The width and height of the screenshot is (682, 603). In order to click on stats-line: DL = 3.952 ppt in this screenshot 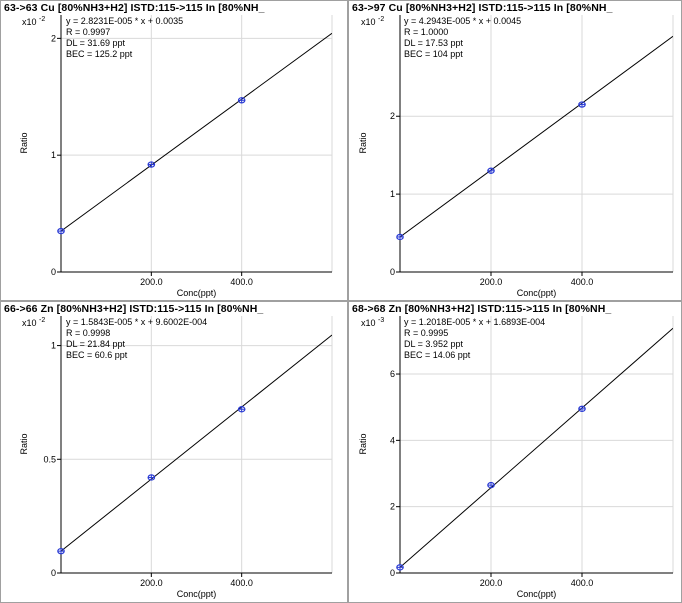, I will do `click(433, 344)`.